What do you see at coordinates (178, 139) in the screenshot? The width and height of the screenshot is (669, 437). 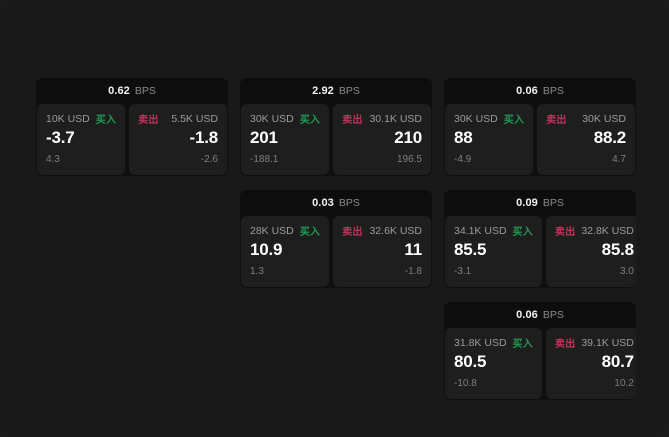 I see `ask-panel: 卖出 5.5K USD -1.8 -2.6` at bounding box center [178, 139].